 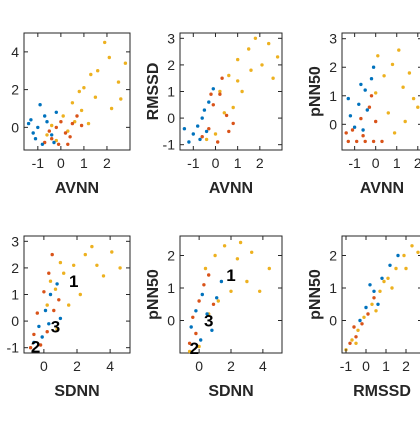 What do you see at coordinates (171, 38) in the screenshot?
I see `y-tick-label: 3` at bounding box center [171, 38].